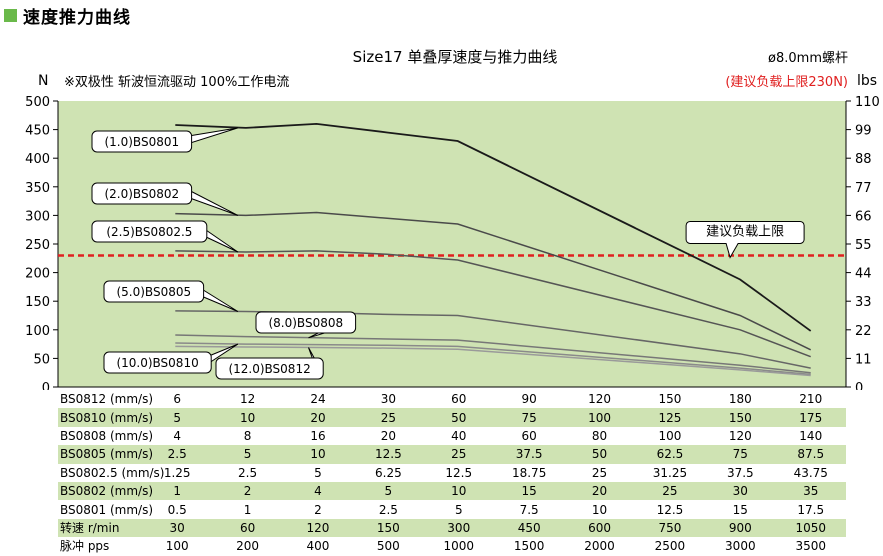  Describe the element at coordinates (599, 528) in the screenshot. I see `table-cell: 600` at that location.